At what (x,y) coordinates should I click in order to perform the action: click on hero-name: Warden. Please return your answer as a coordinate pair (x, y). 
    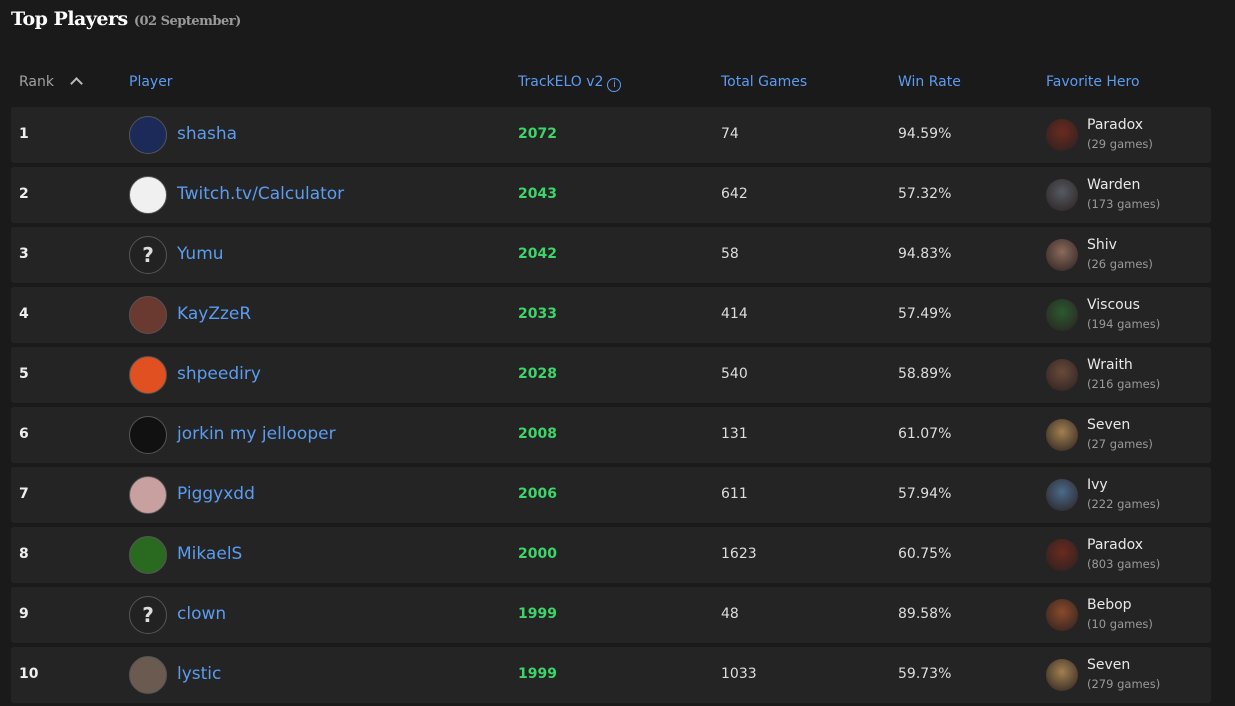
    Looking at the image, I should click on (1114, 185).